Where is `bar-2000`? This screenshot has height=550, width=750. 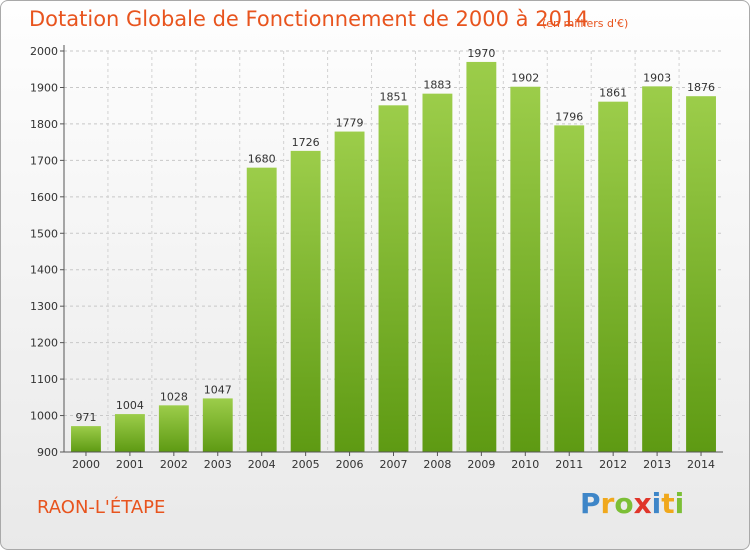
bar-2000 is located at coordinates (86, 439).